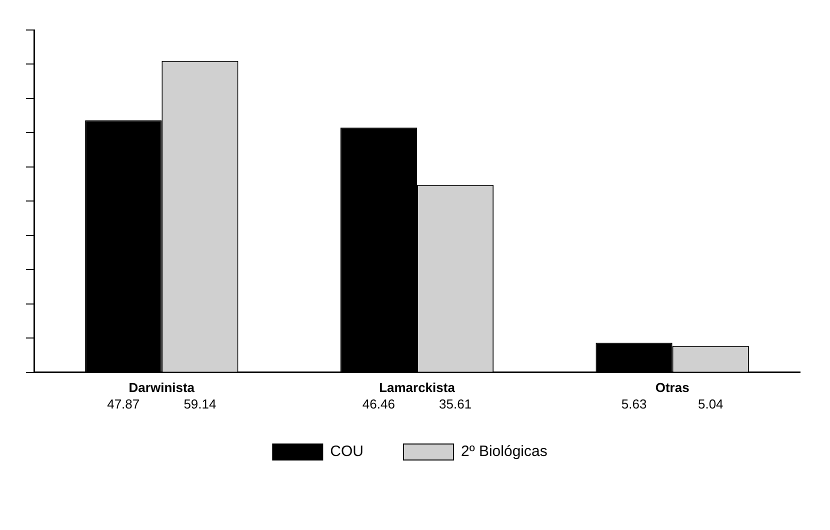 The width and height of the screenshot is (830, 530). Describe the element at coordinates (634, 404) in the screenshot. I see `data-label: 5.63` at that location.